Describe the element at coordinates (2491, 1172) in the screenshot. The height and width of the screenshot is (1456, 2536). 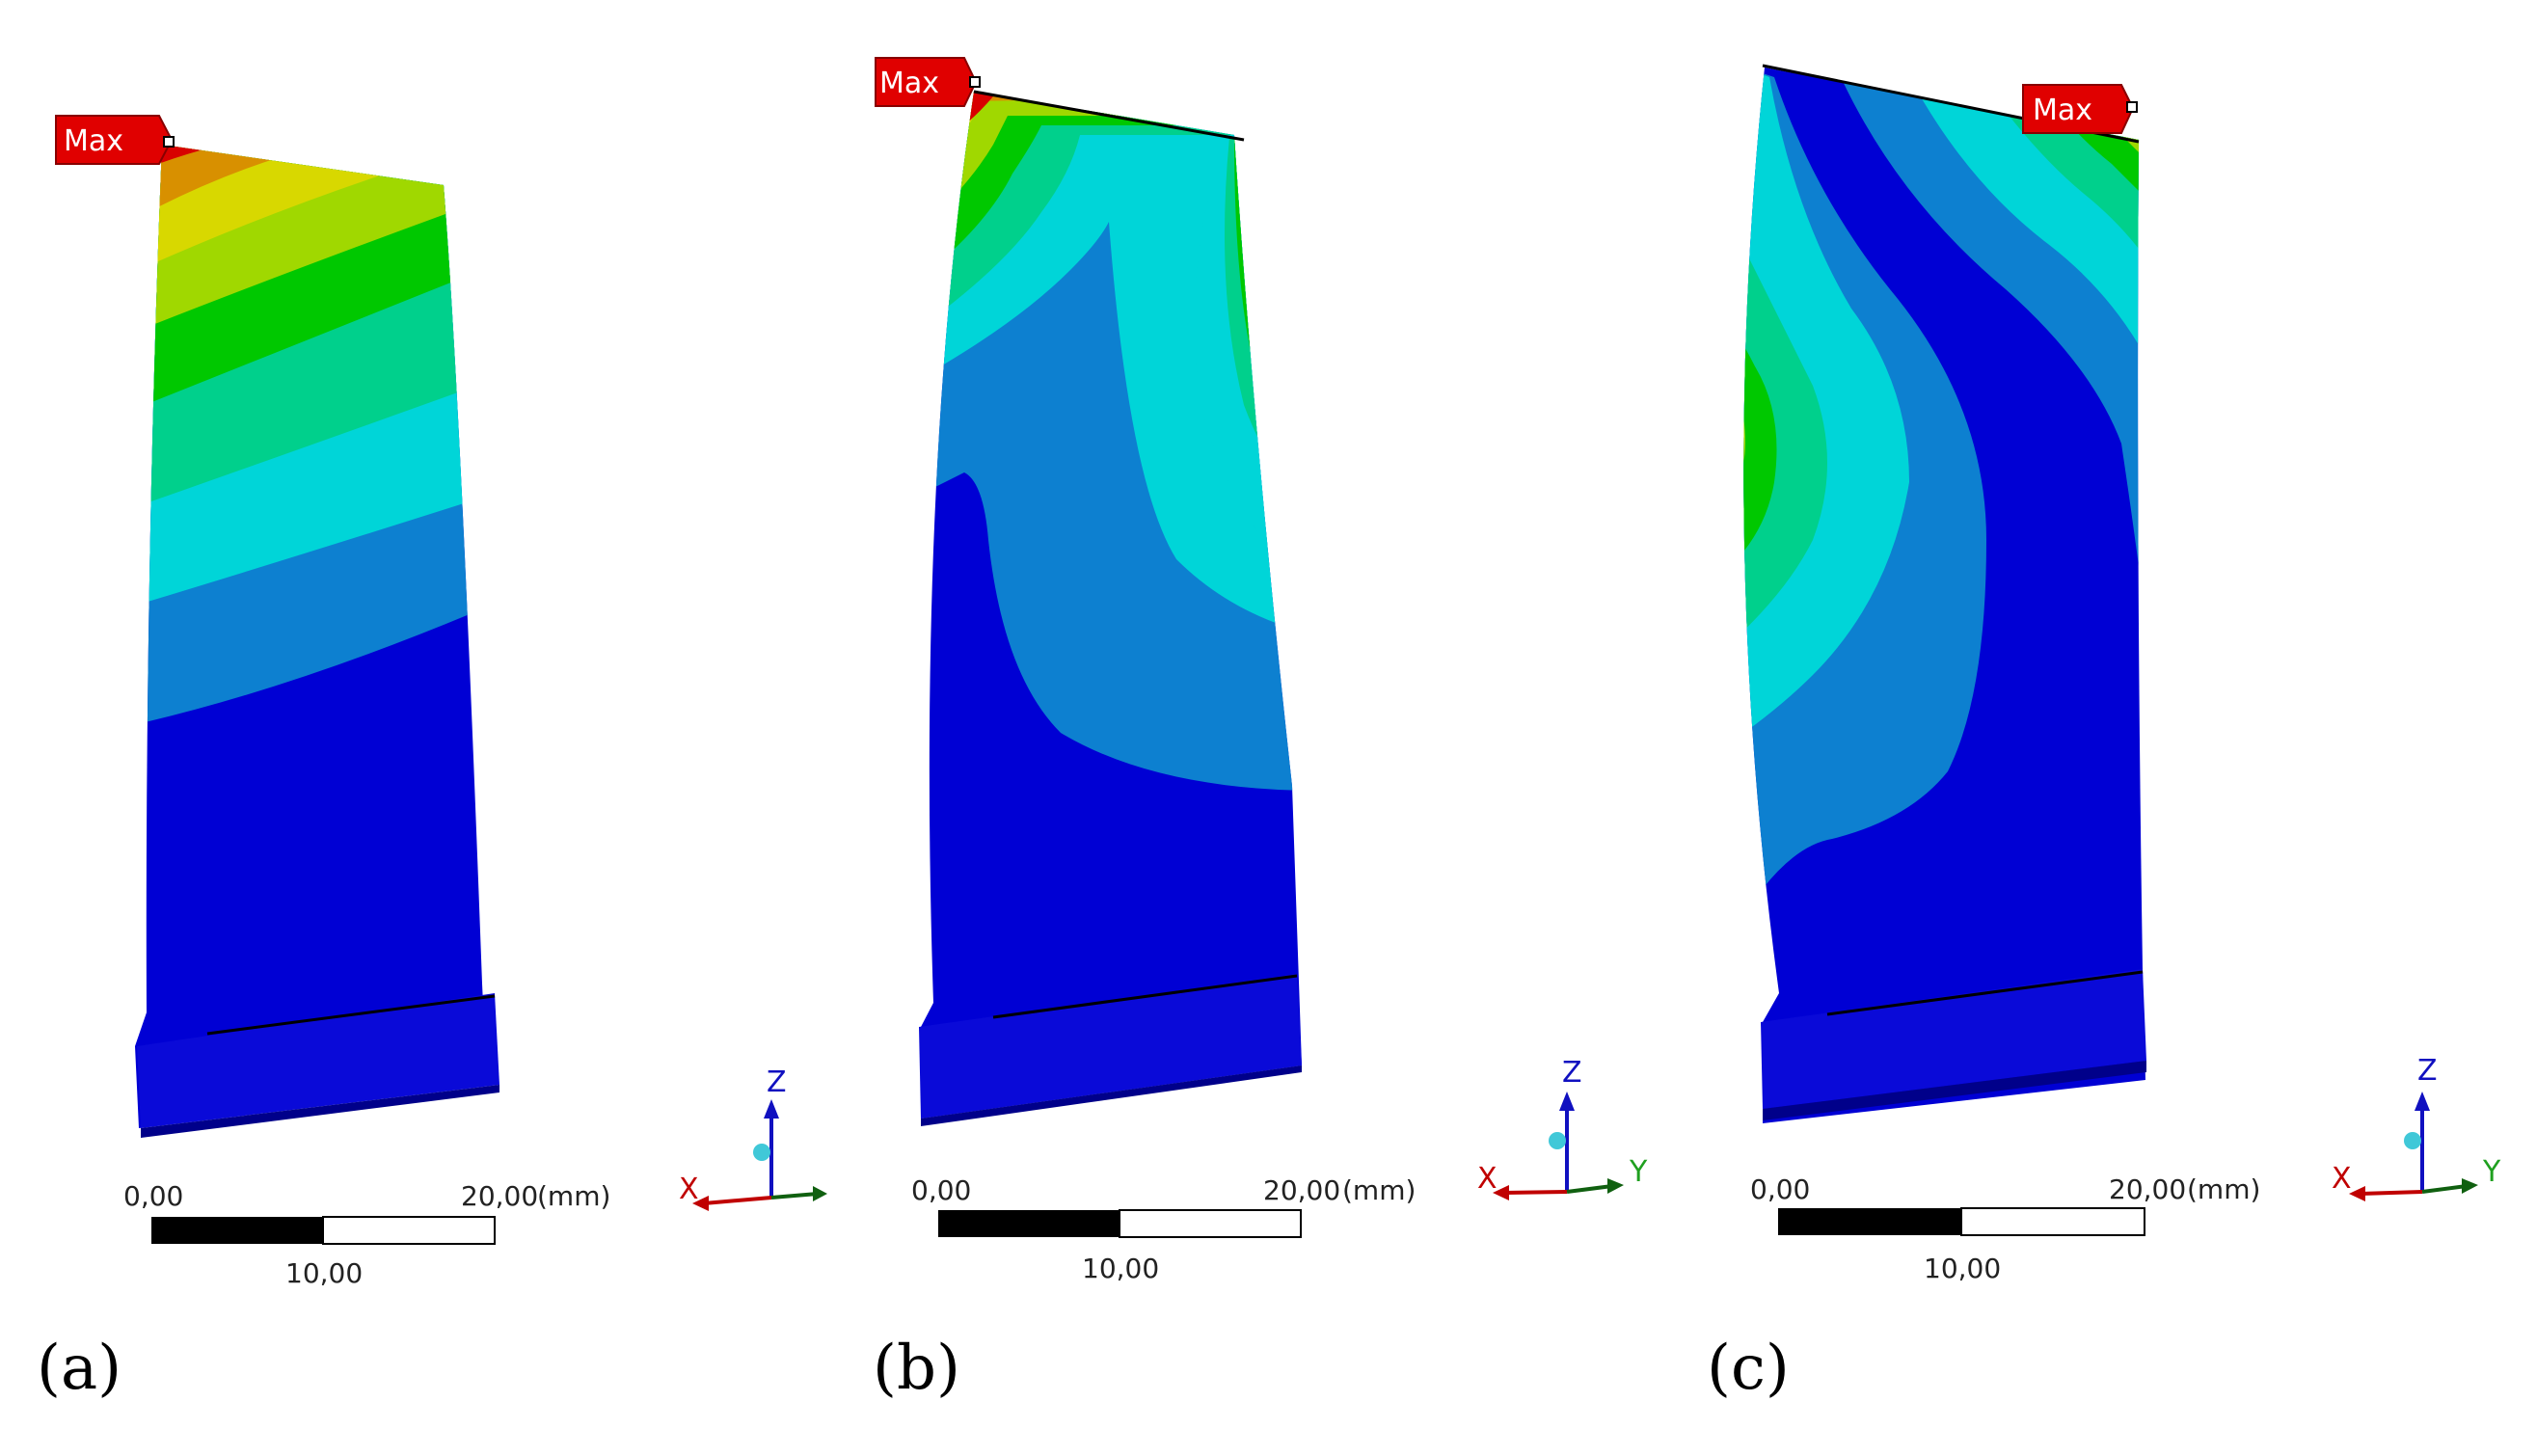
I see `triad-y-c: Y` at that location.